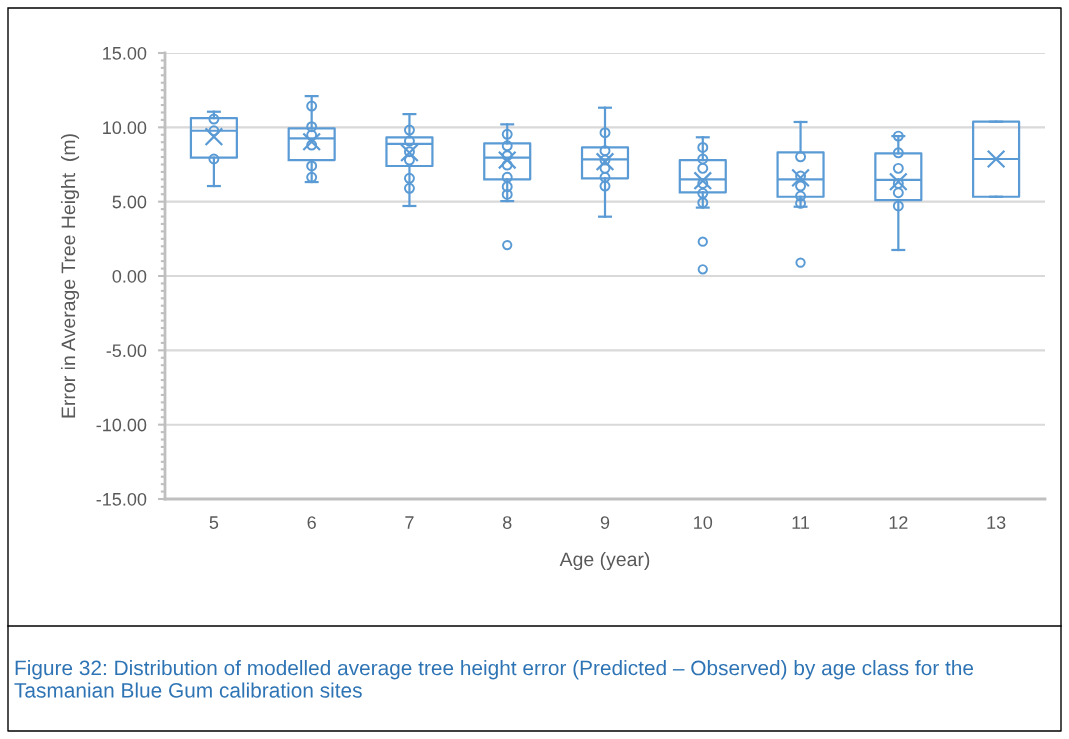 The width and height of the screenshot is (1069, 739). I want to click on y-tick-label: -10.00, so click(121, 425).